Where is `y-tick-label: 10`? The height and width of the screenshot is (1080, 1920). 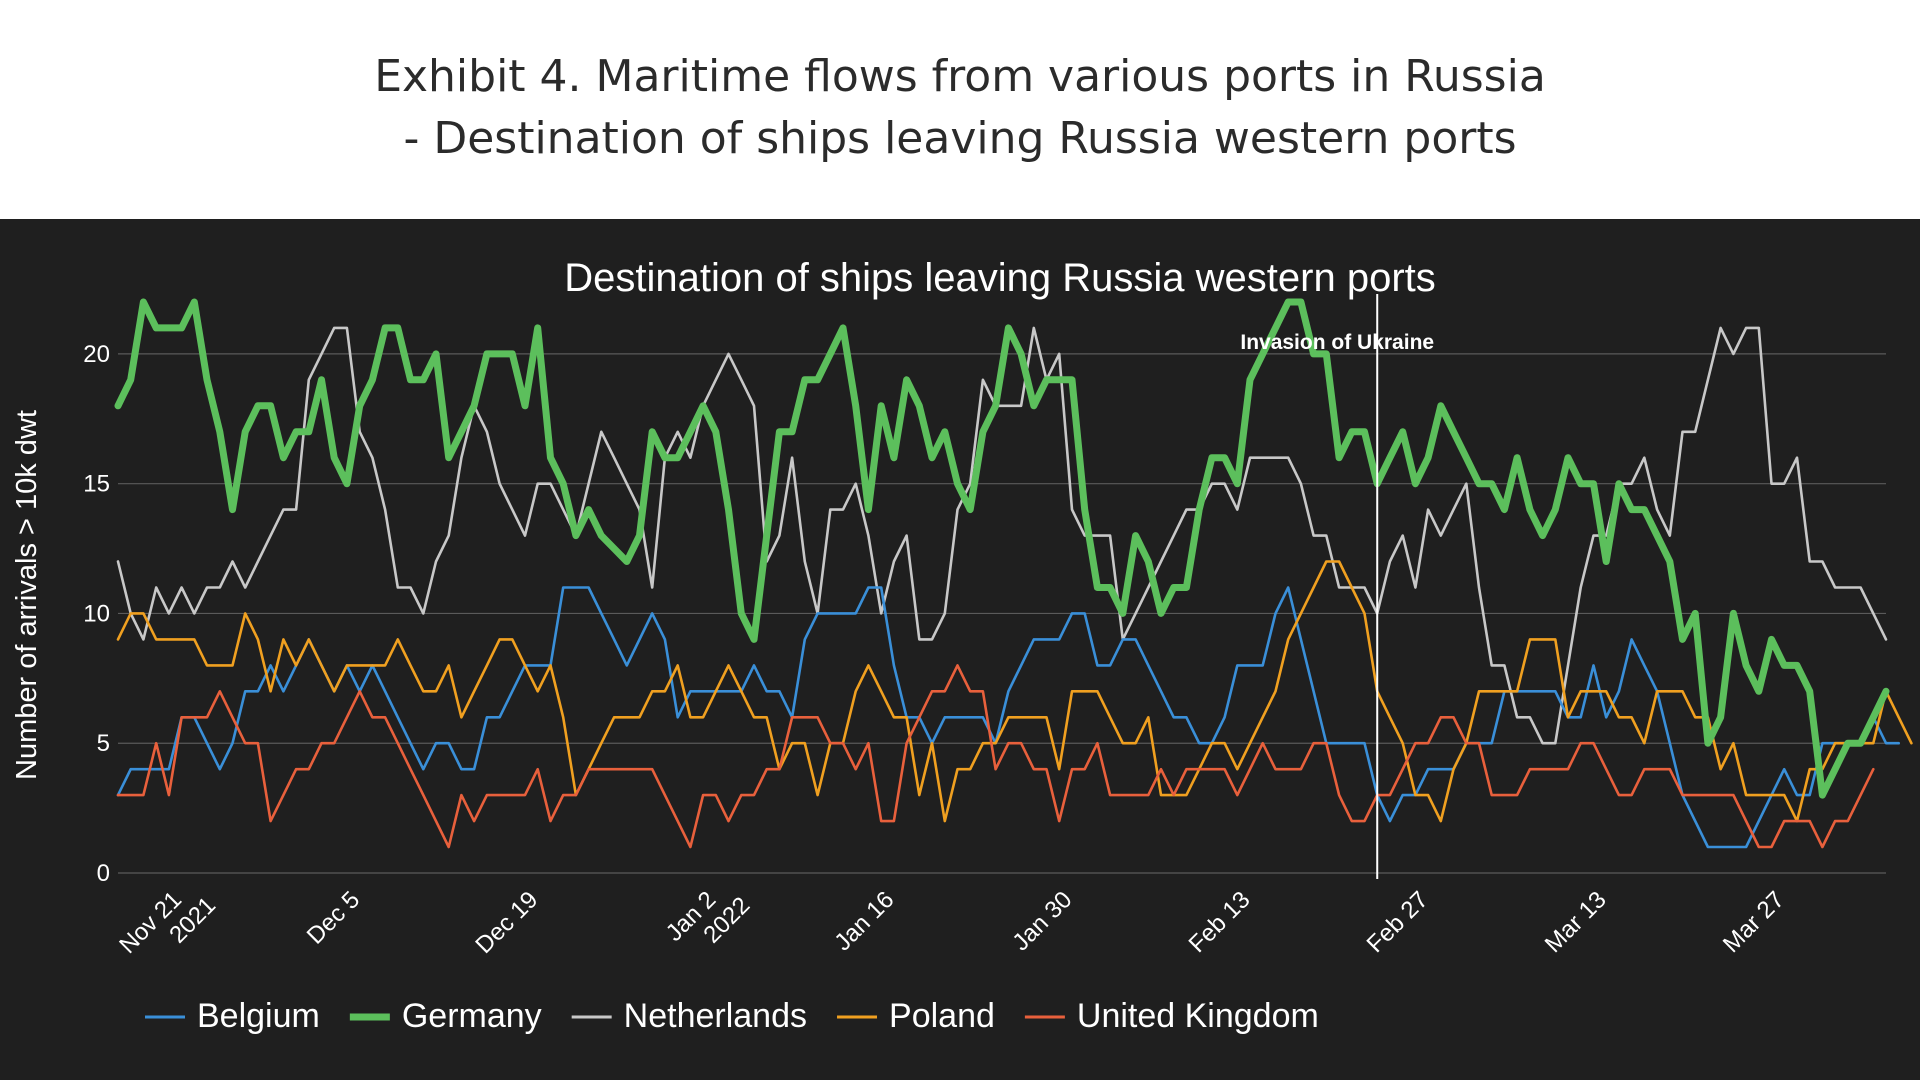
y-tick-label: 10 is located at coordinates (96, 613).